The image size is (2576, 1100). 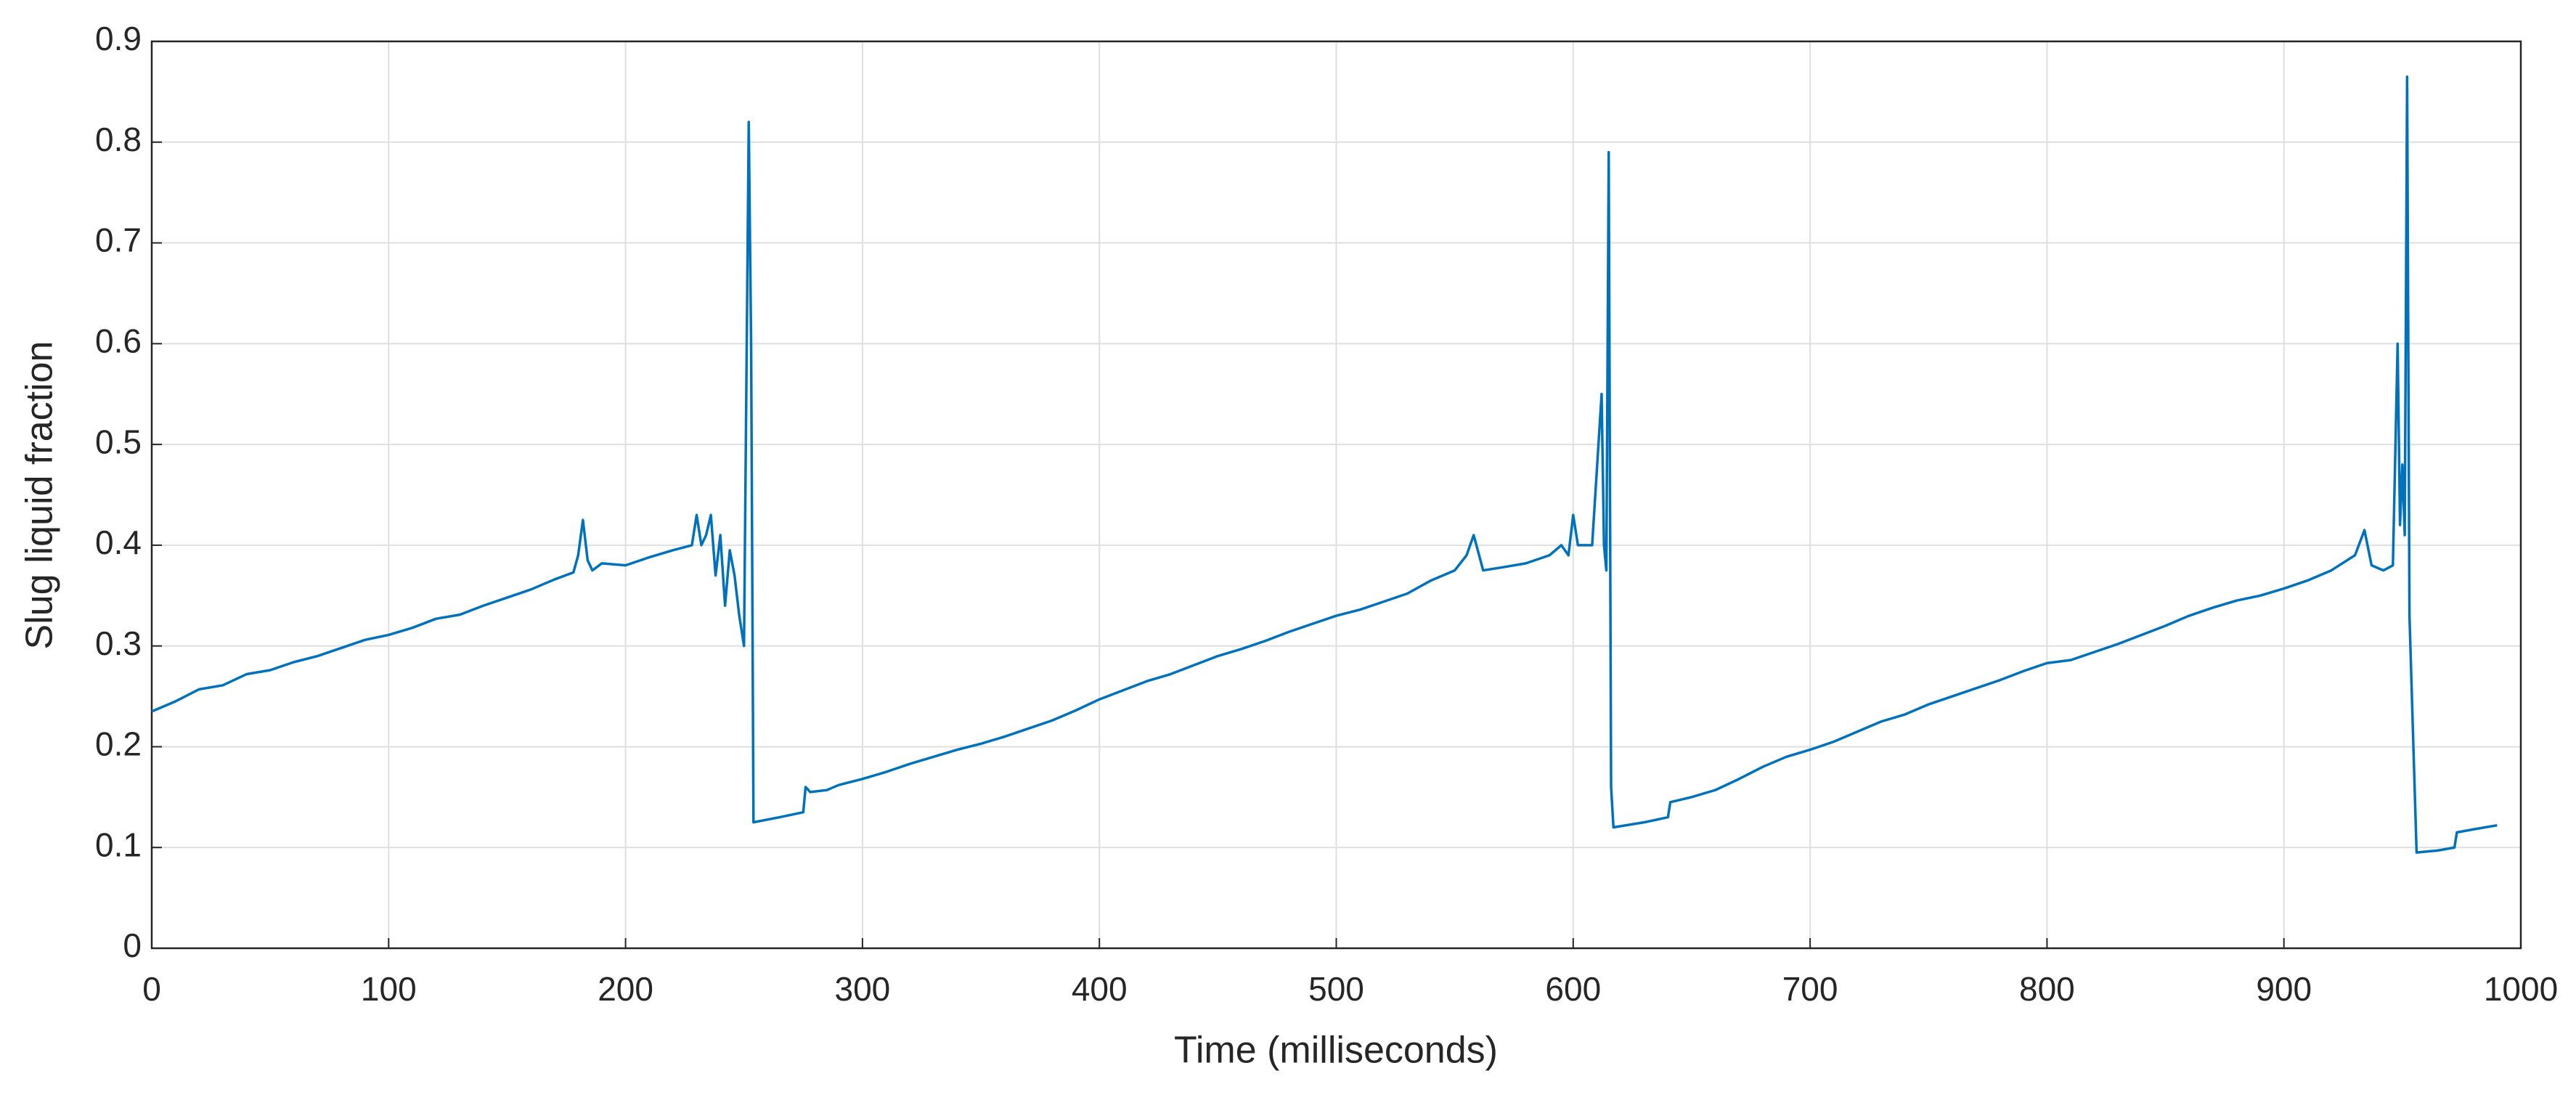 I want to click on x-tick-label: 500, so click(x=1336, y=989).